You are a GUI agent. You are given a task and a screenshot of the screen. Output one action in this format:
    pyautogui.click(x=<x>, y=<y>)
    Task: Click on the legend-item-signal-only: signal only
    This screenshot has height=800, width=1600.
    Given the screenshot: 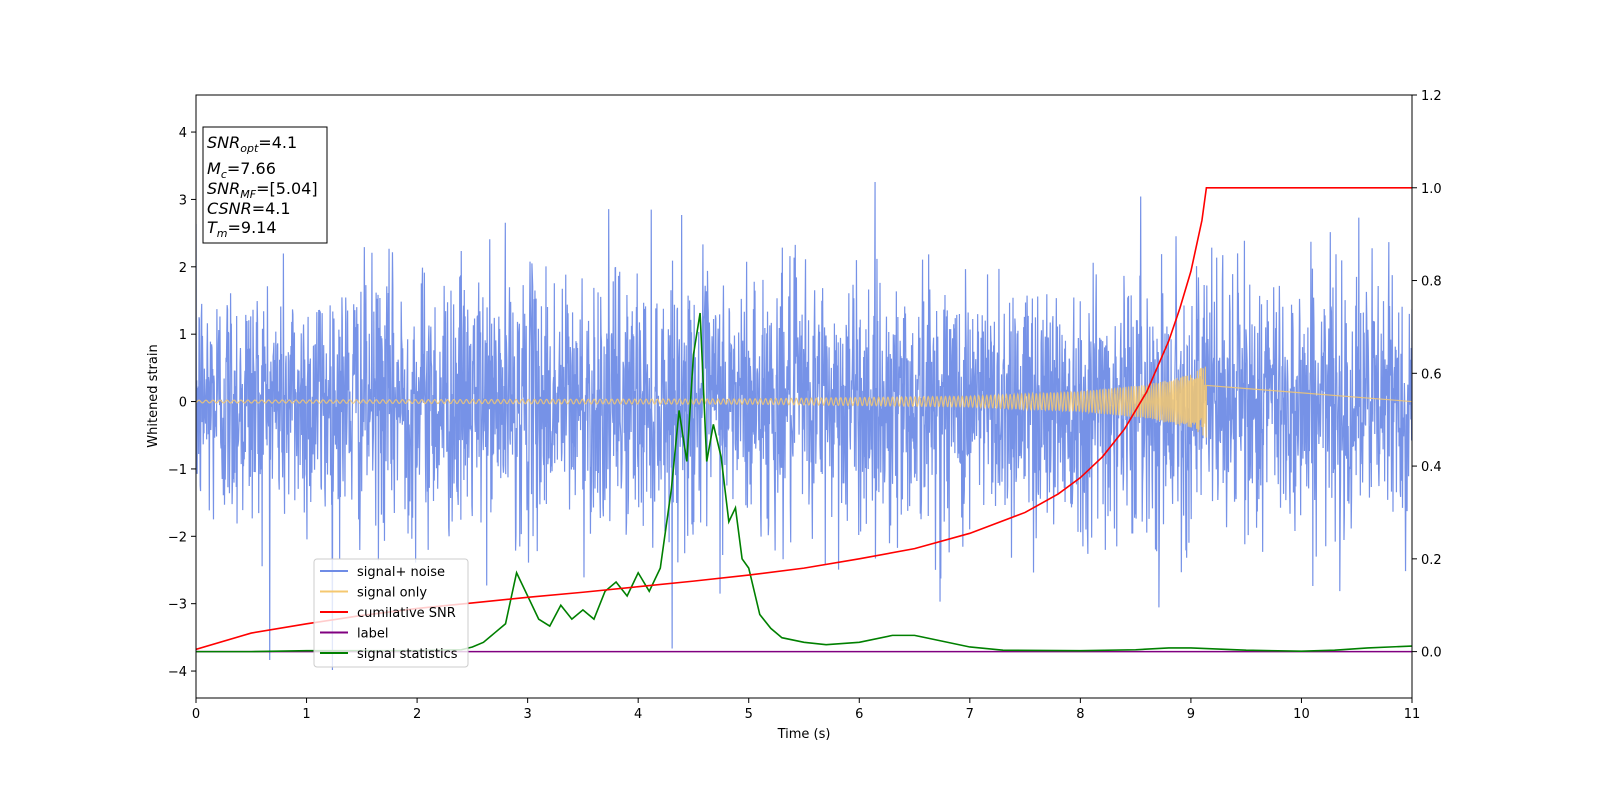 What is the action you would take?
    pyautogui.click(x=373, y=593)
    